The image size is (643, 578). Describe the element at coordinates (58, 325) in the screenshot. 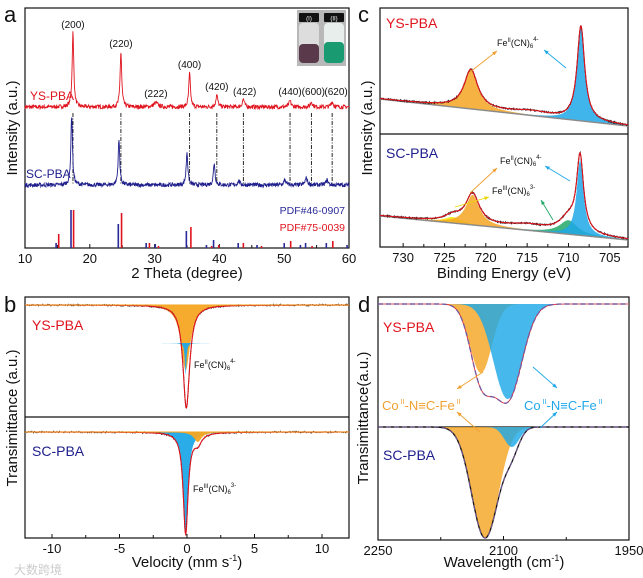

I see `panel-b-sample-ys: YS-PBA` at that location.